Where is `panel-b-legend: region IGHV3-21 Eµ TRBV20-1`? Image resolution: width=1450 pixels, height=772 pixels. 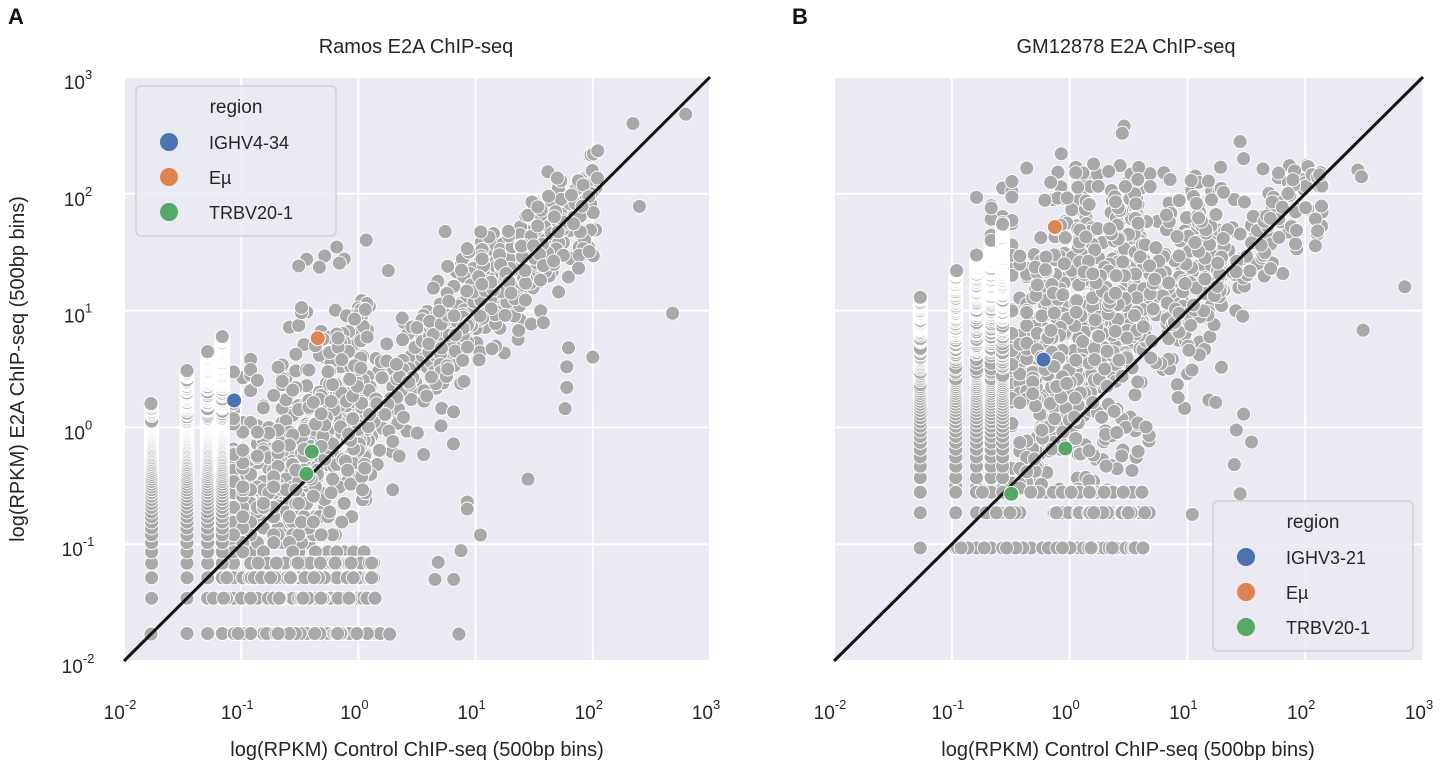
panel-b-legend: region IGHV3-21 Eµ TRBV20-1 is located at coordinates (1313, 576).